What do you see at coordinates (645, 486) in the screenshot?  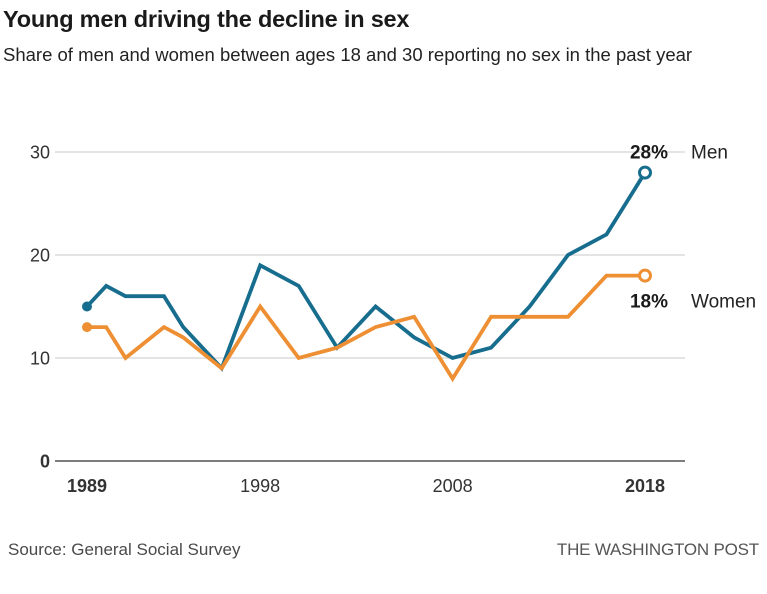 I see `x-tick-label-2018: 2018` at bounding box center [645, 486].